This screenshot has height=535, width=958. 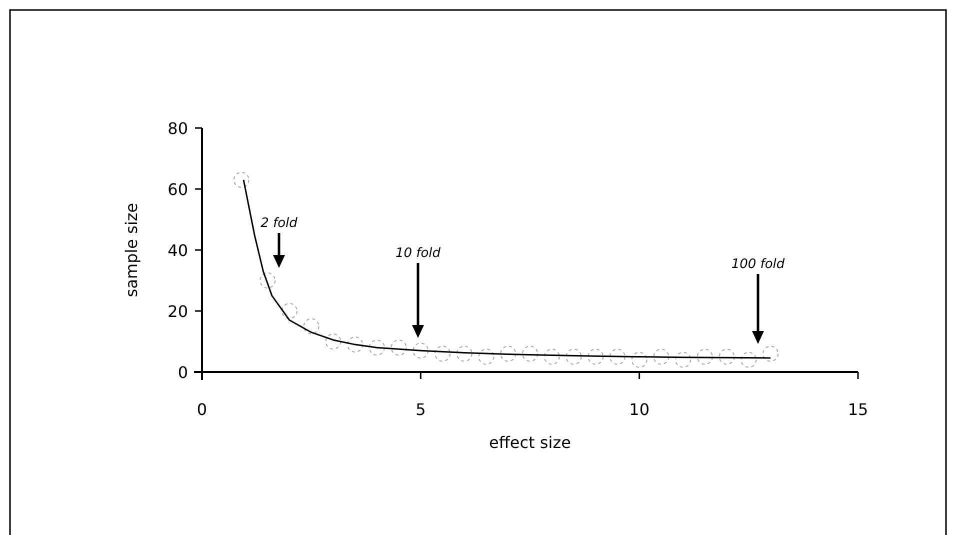 I want to click on y-tick-label: 80, so click(x=178, y=128).